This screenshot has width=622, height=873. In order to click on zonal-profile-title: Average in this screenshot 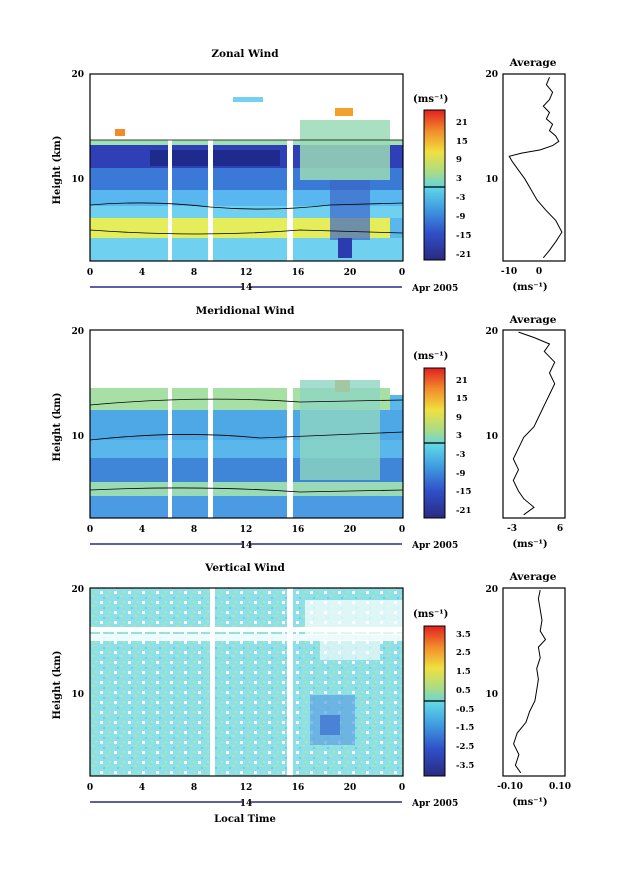, I will do `click(533, 63)`.